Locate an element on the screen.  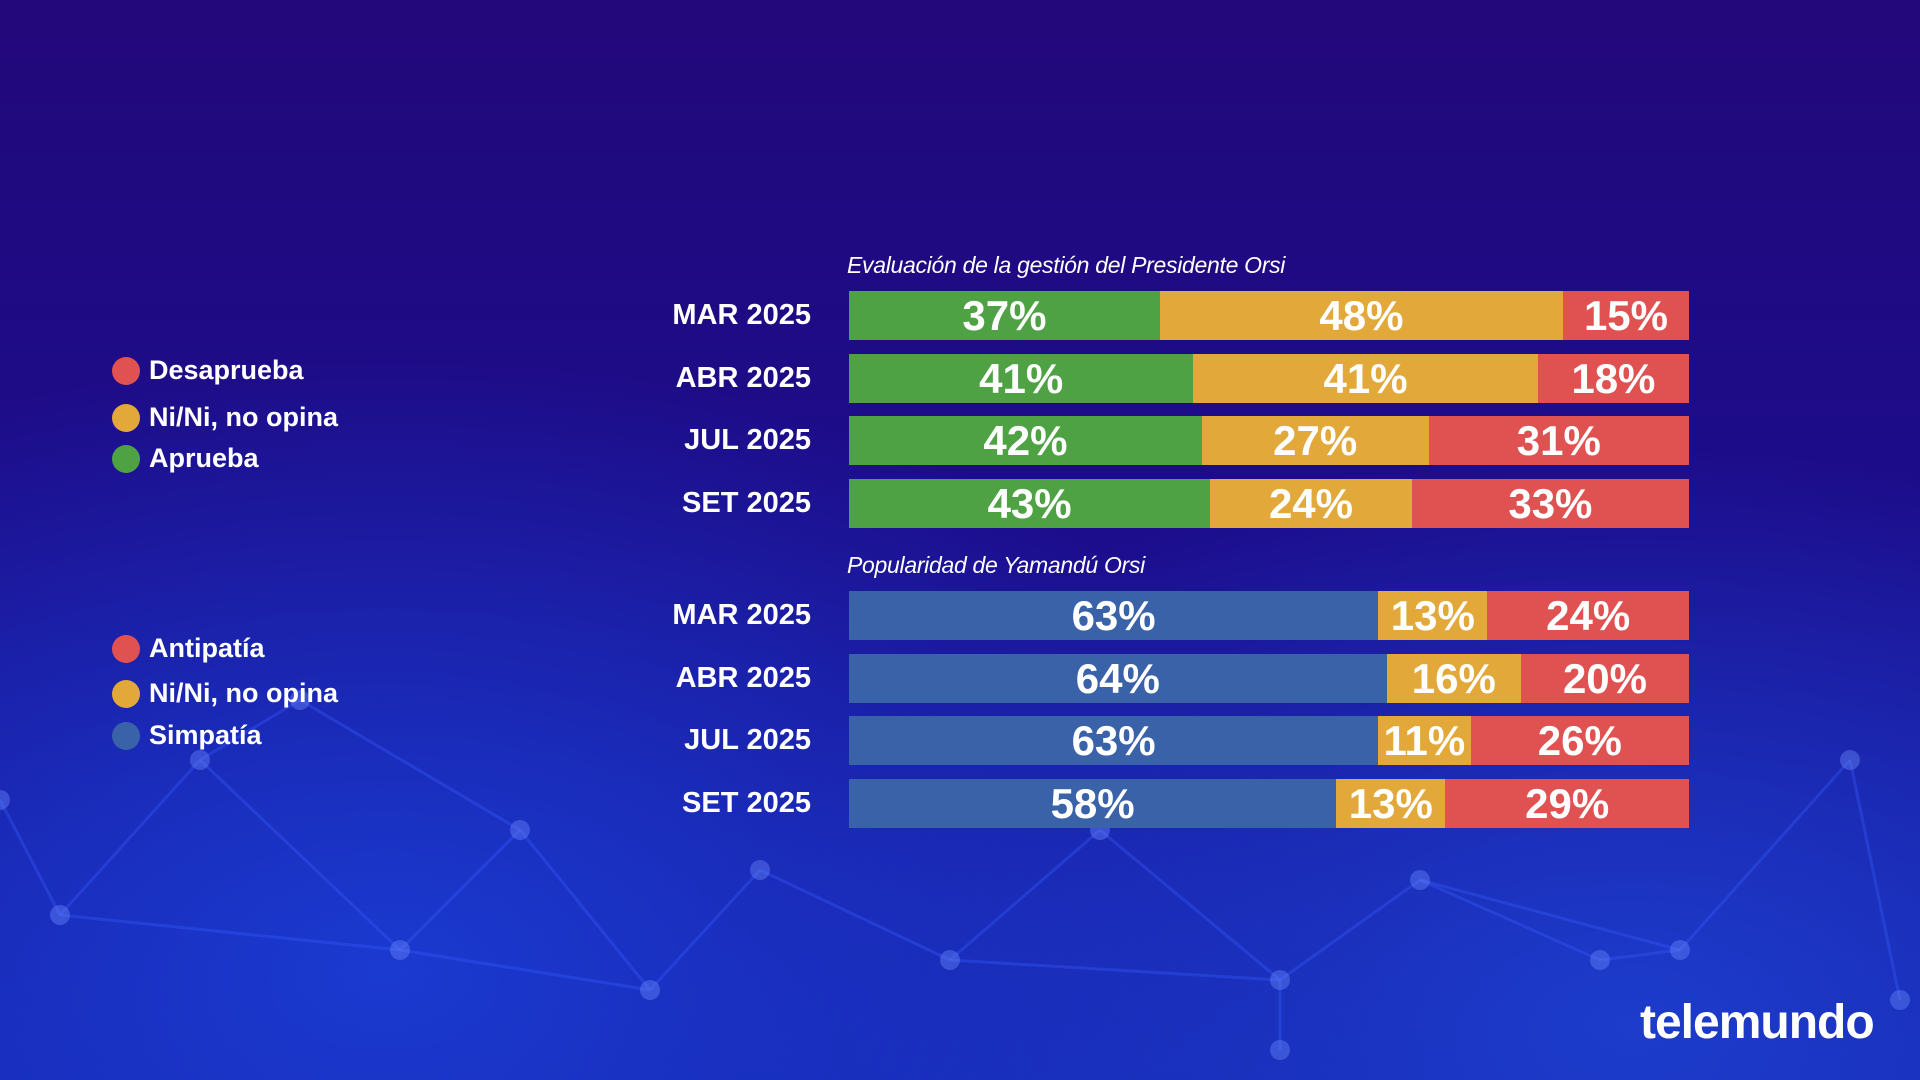
bar-segment-aprueba: 43% is located at coordinates (1030, 503).